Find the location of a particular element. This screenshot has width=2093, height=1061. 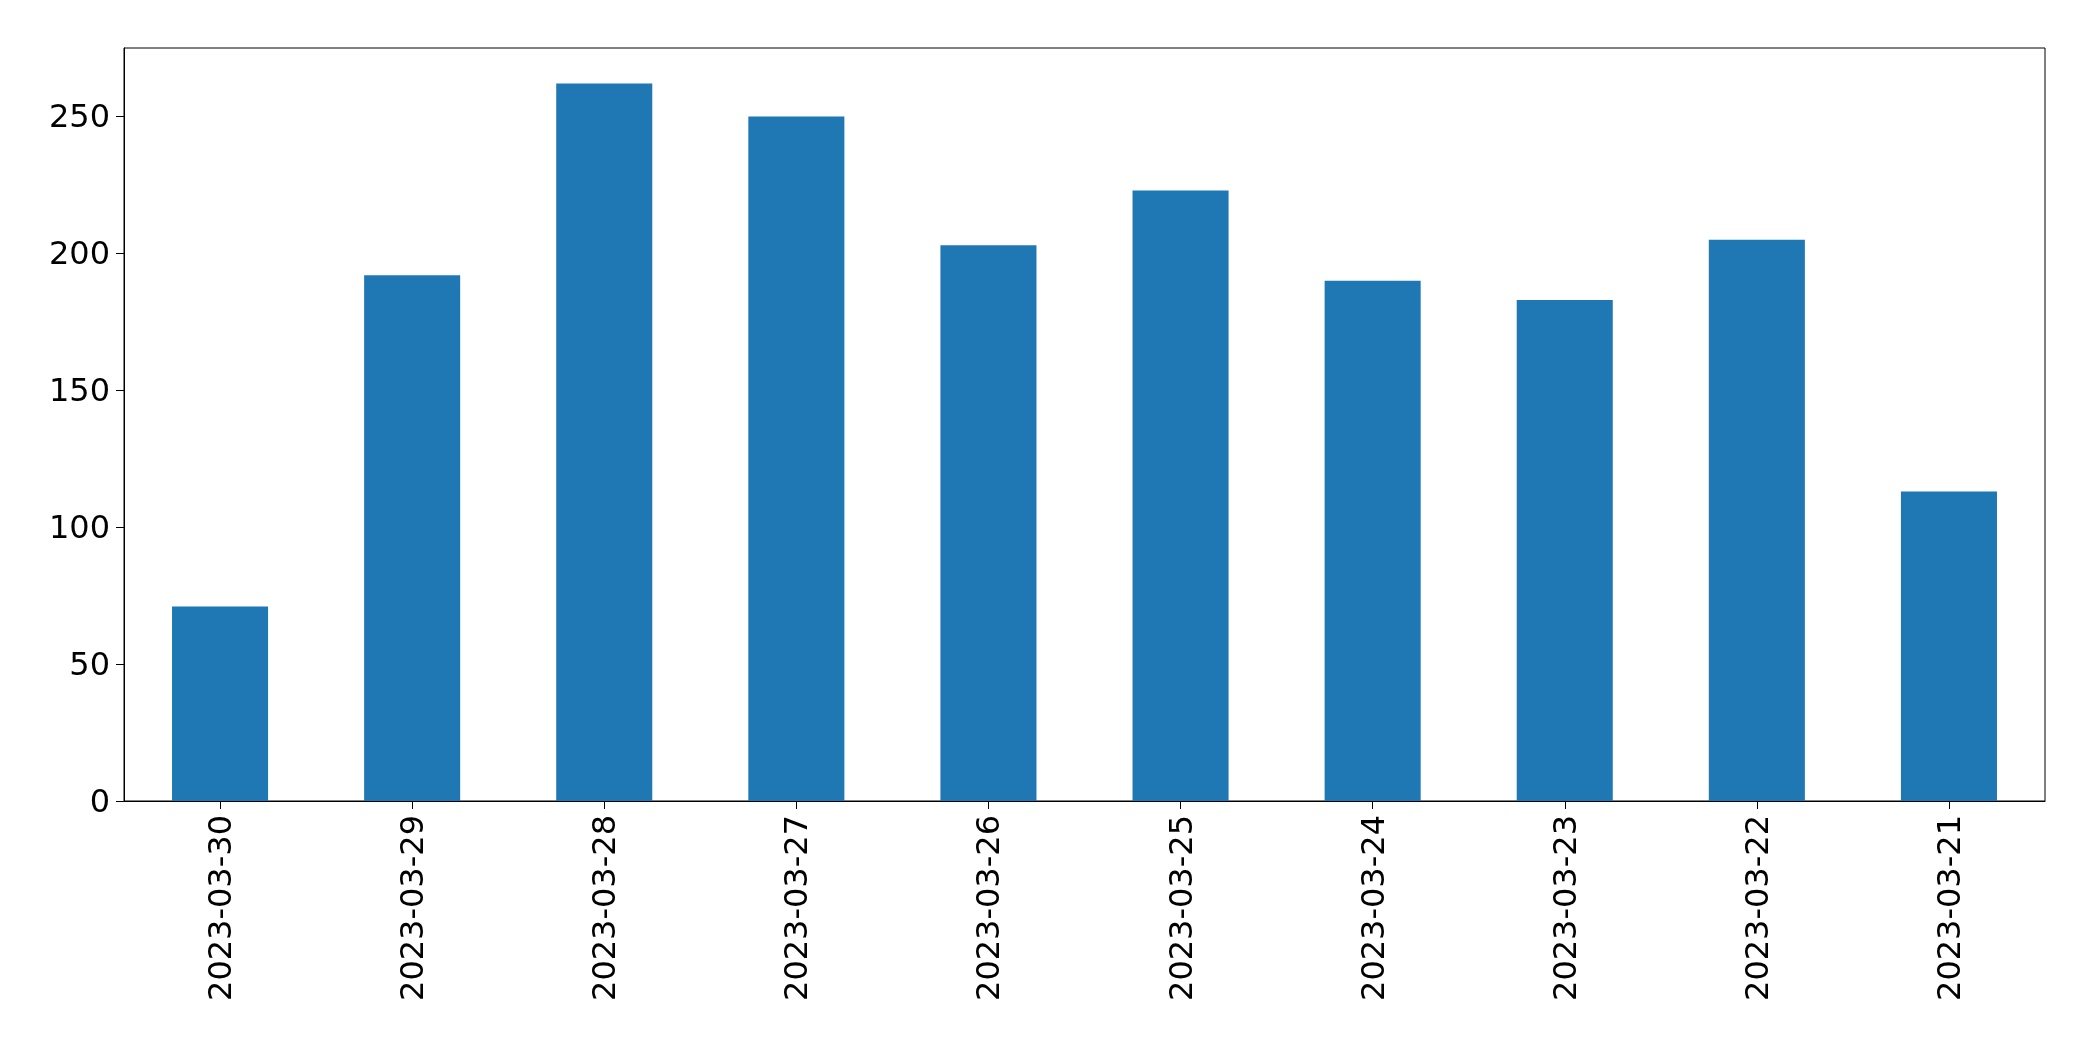

x-tick-label: 2023-03-21 is located at coordinates (1948, 908).